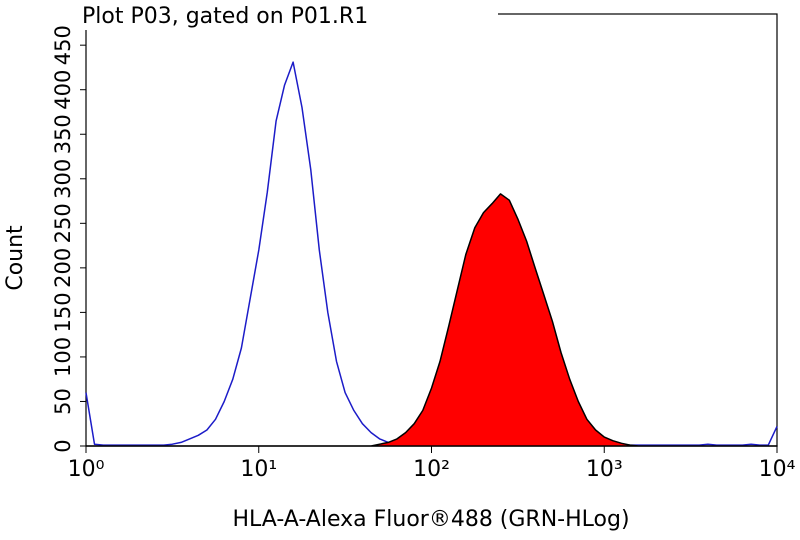  I want to click on y-tick-label: 100, so click(63, 357).